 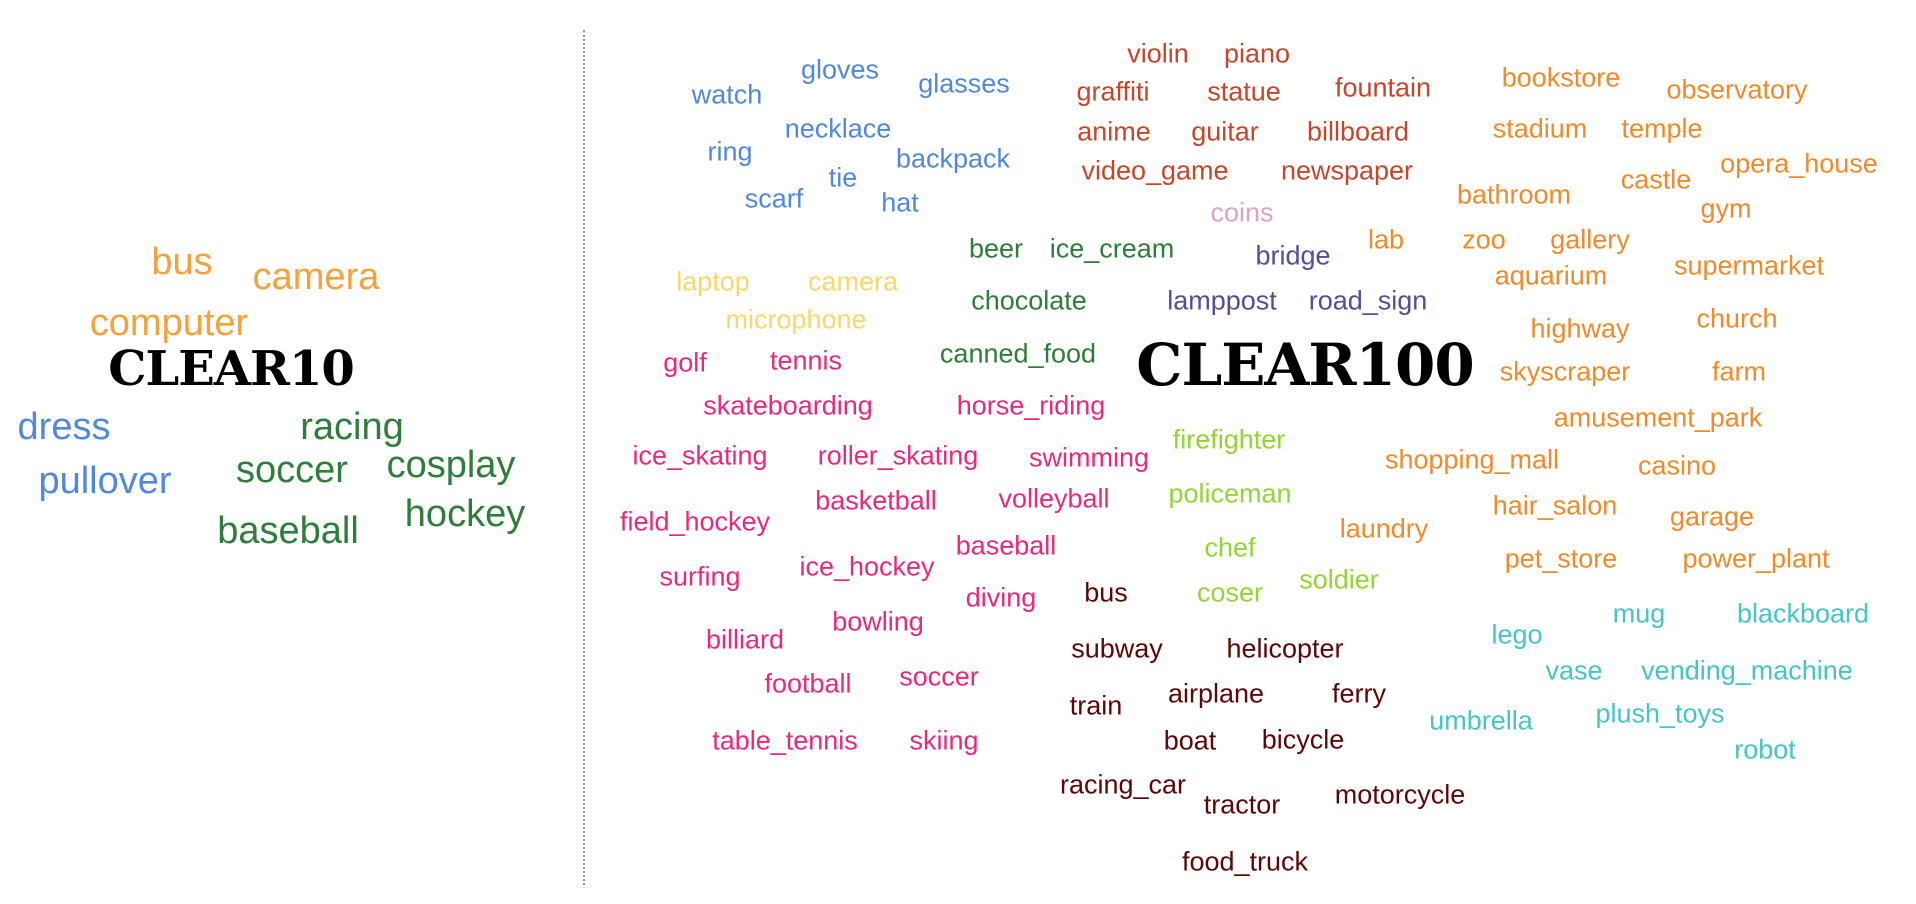 I want to click on clear100-word: guitar, so click(x=1225, y=131).